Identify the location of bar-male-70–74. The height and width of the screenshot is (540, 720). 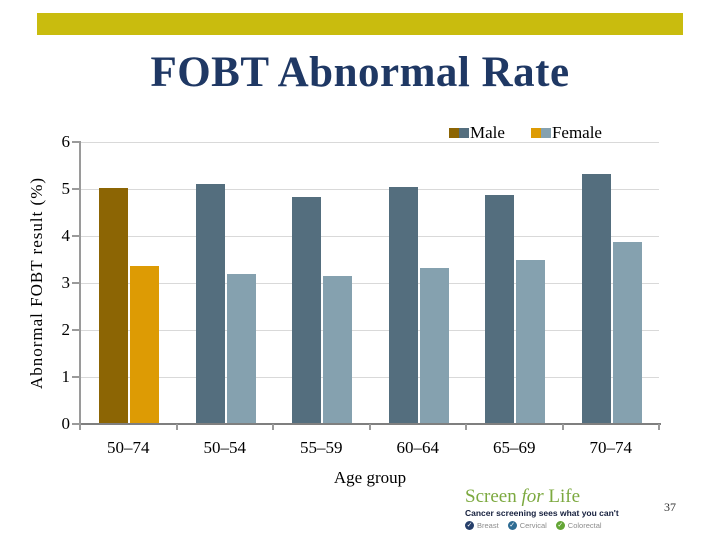
(596, 299).